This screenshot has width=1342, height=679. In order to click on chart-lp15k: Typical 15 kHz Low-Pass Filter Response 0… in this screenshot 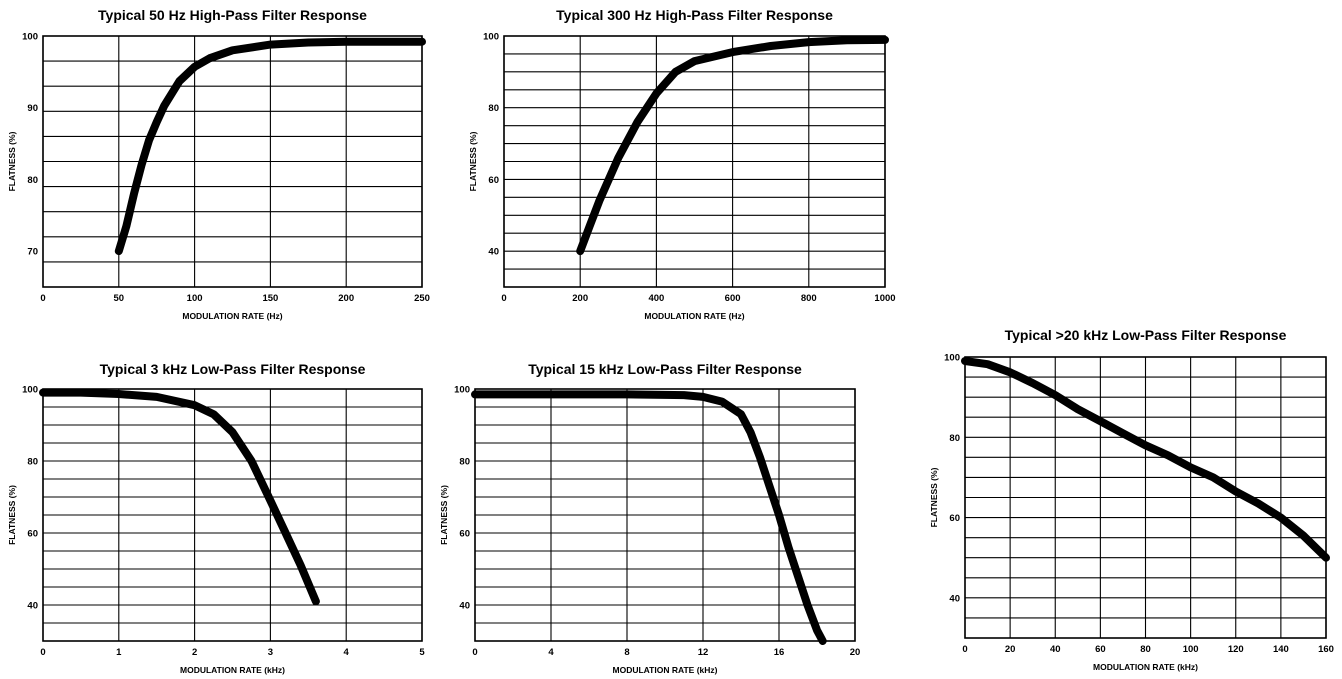, I will do `click(649, 518)`.